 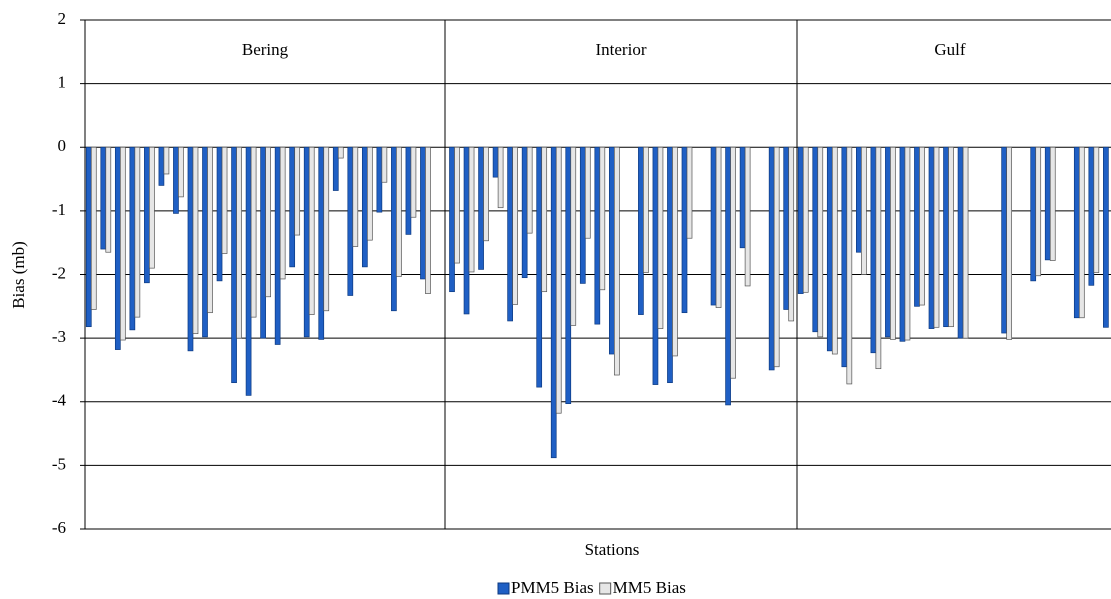 I want to click on x-axis-label: Stations, so click(x=612, y=549).